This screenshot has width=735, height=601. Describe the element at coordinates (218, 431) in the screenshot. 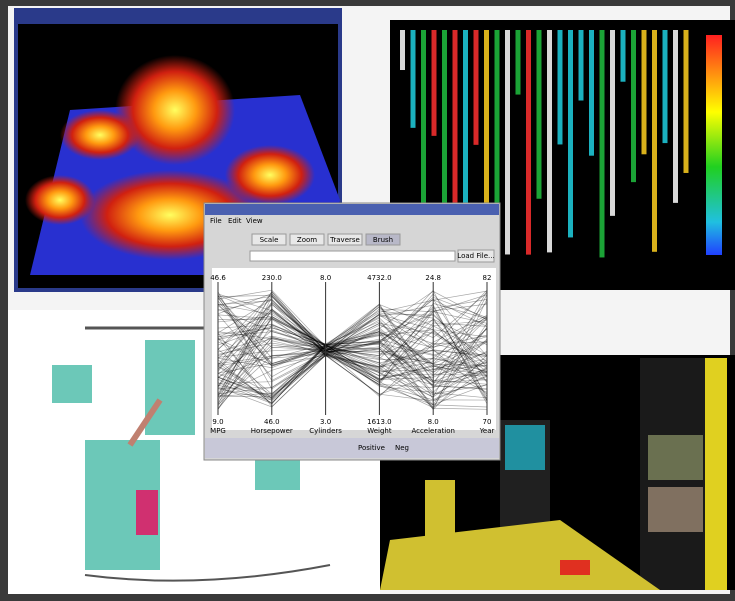

I see `axis-name: MPG` at that location.